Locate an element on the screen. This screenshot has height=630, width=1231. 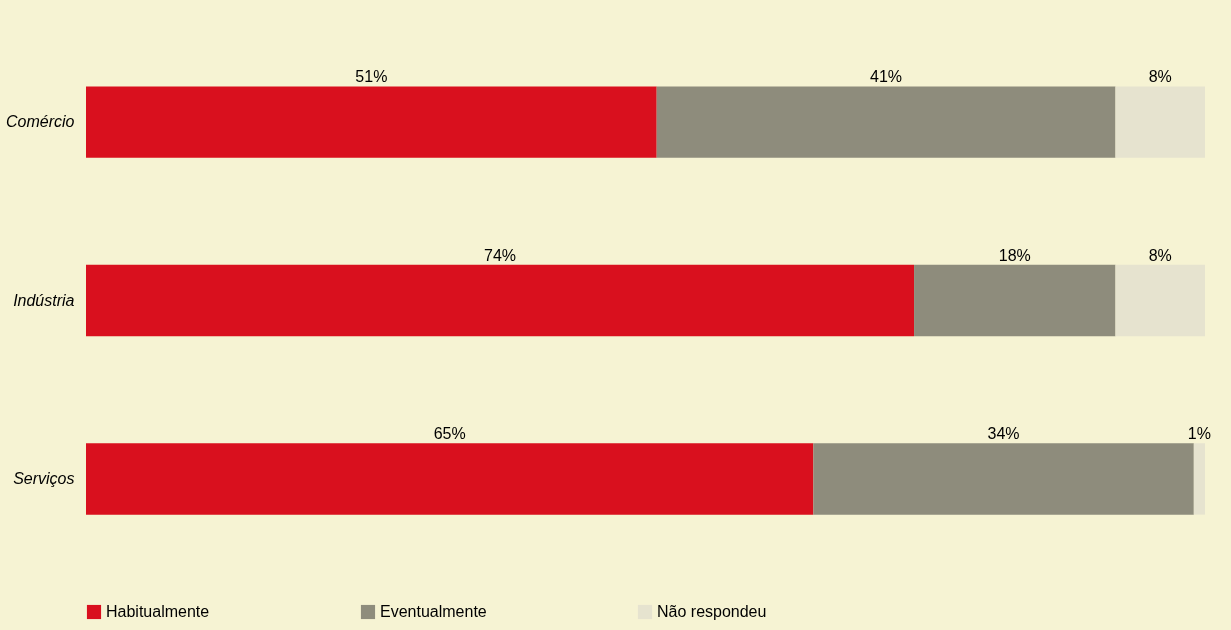
legend-label: Eventualmente is located at coordinates (433, 611).